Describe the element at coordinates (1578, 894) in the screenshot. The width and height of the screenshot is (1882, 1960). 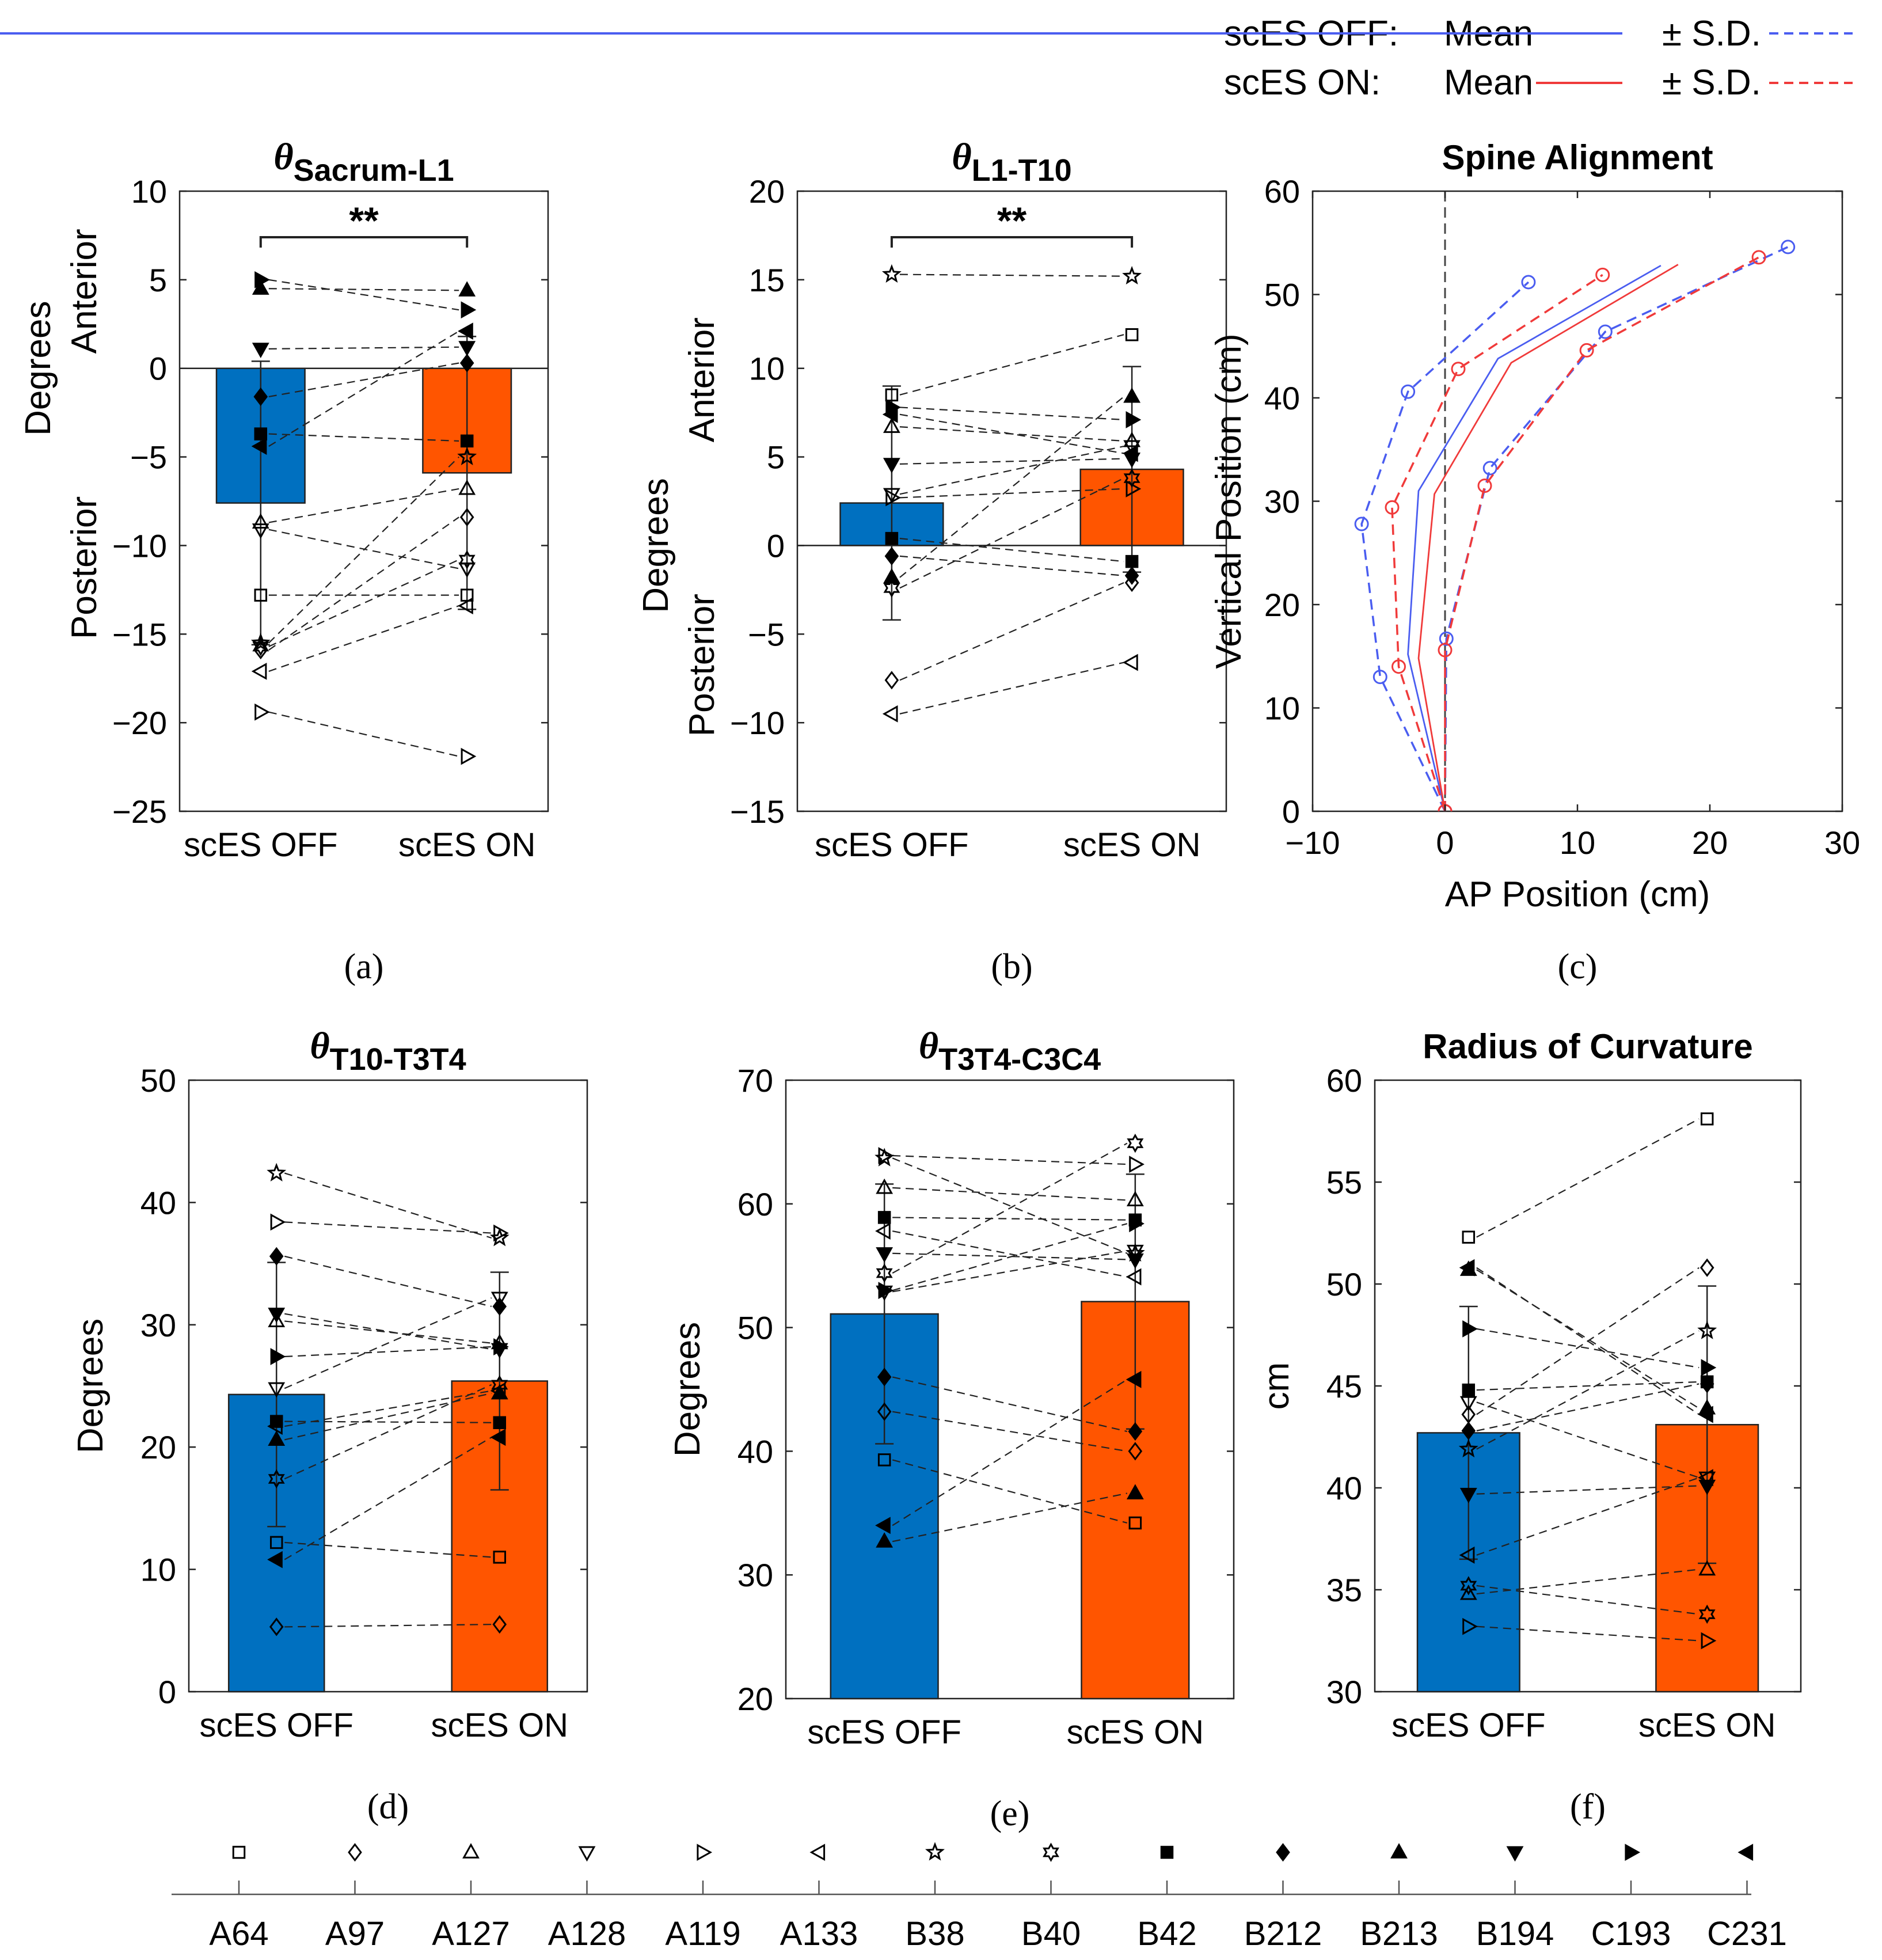
I see `xlabel: AP Position (cm)` at that location.